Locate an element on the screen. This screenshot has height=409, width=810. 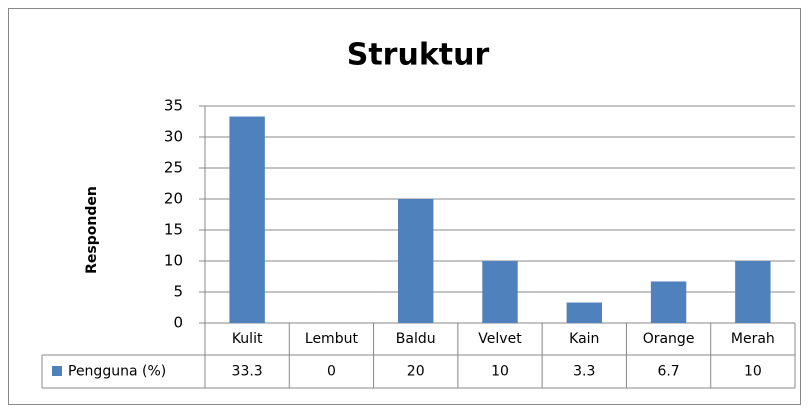
x-tick-label: Orange is located at coordinates (669, 339).